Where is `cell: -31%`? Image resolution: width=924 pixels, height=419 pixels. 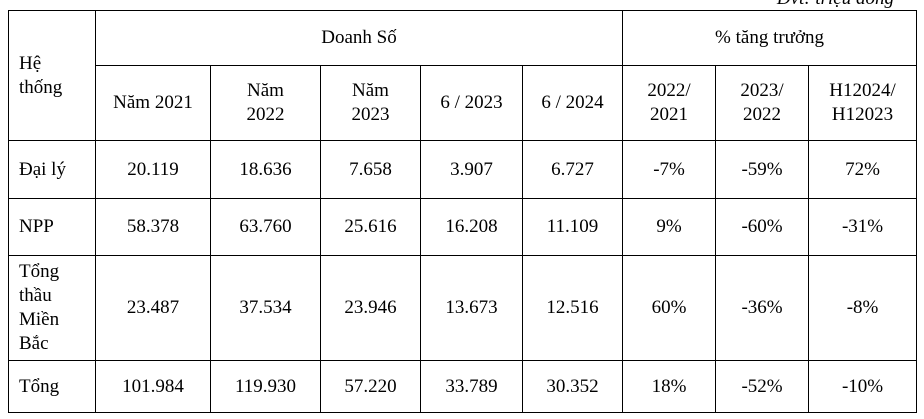
cell: -31% is located at coordinates (863, 227).